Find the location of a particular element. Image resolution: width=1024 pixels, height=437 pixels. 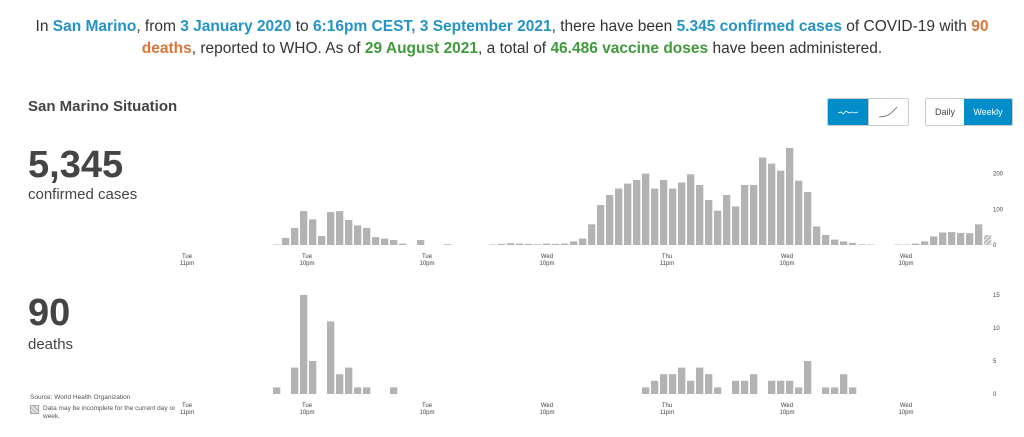

deaths-y-tick-label: 15 is located at coordinates (996, 296).